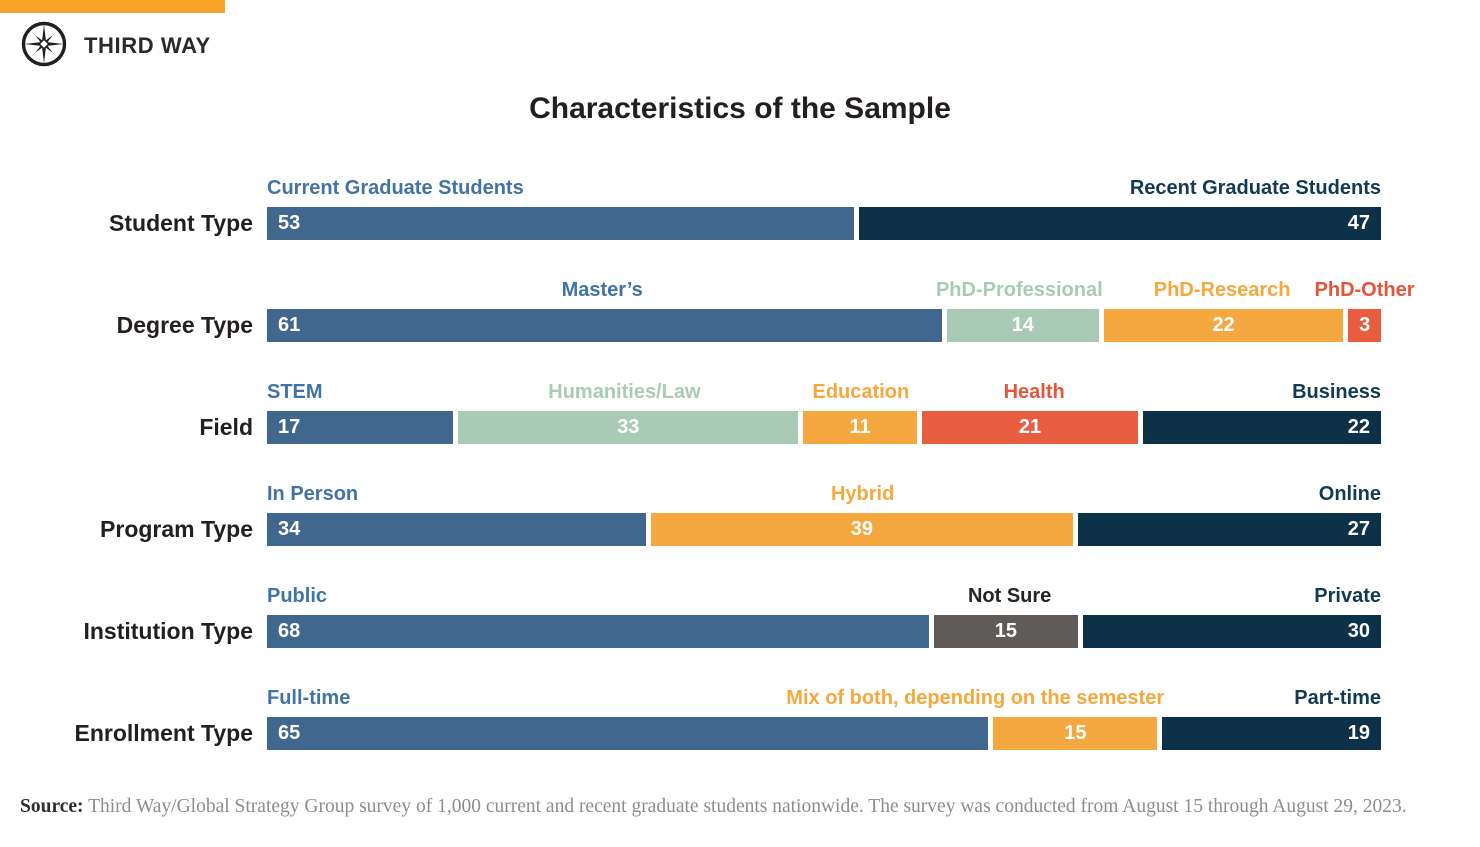 The width and height of the screenshot is (1480, 847). Describe the element at coordinates (860, 427) in the screenshot. I see `bar-segment: 11` at that location.